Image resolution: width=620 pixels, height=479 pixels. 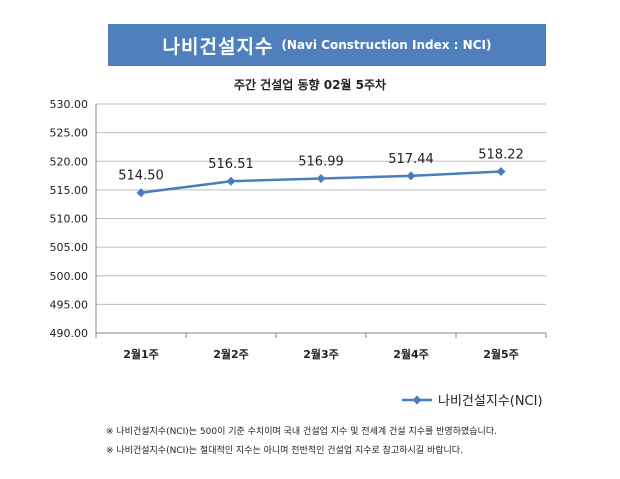 I want to click on legend-label: 나비건설지수(NCI), so click(x=490, y=401).